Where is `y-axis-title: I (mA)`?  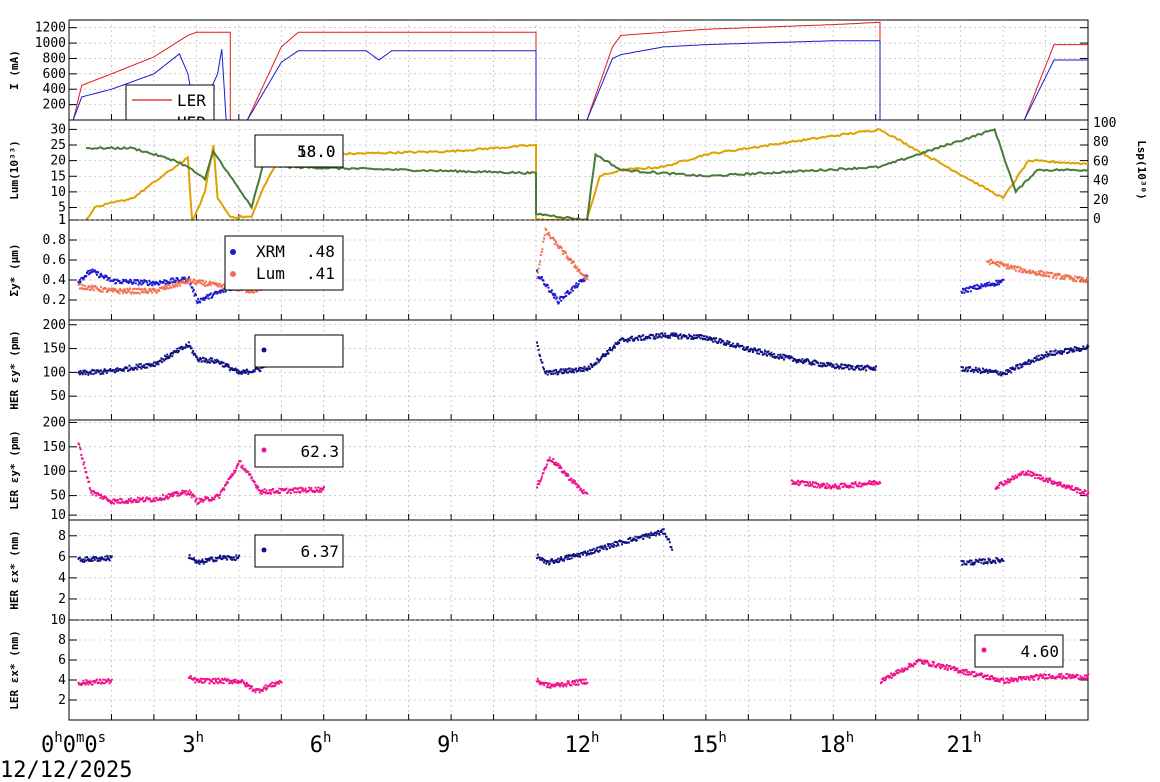 y-axis-title: I (mA) is located at coordinates (14, 70).